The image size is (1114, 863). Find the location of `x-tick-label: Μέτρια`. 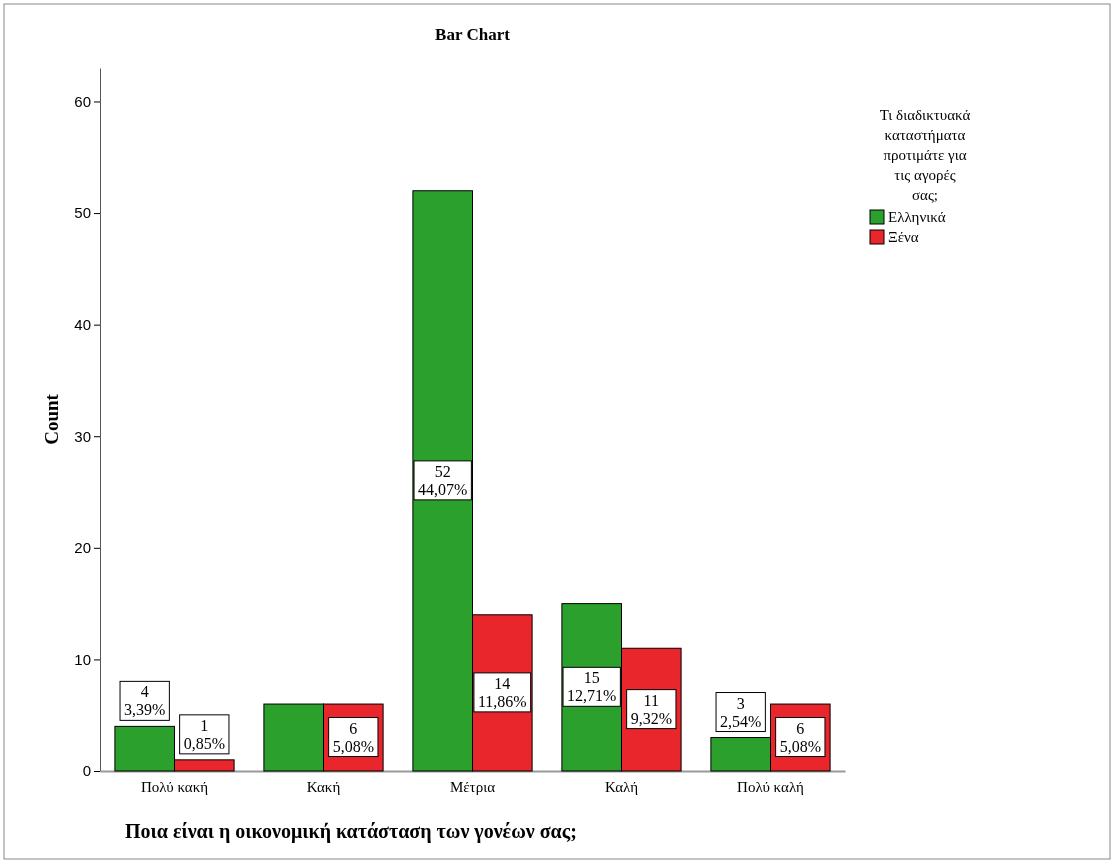

x-tick-label: Μέτρια is located at coordinates (472, 786).